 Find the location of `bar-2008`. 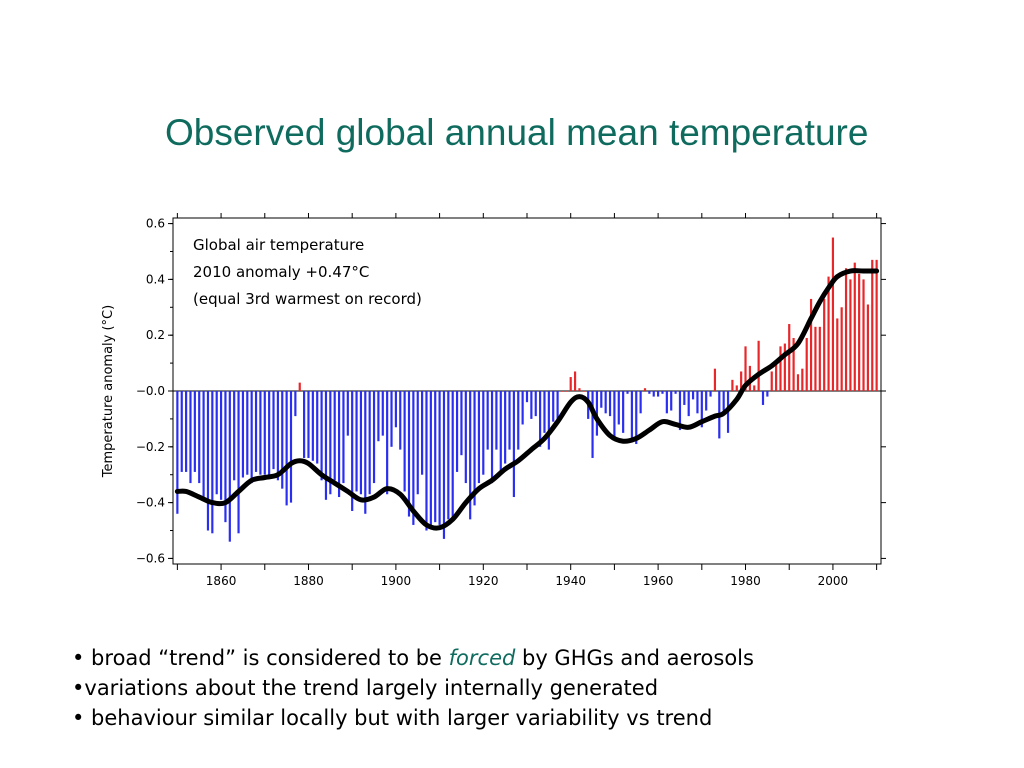

bar-2008 is located at coordinates (867, 347).